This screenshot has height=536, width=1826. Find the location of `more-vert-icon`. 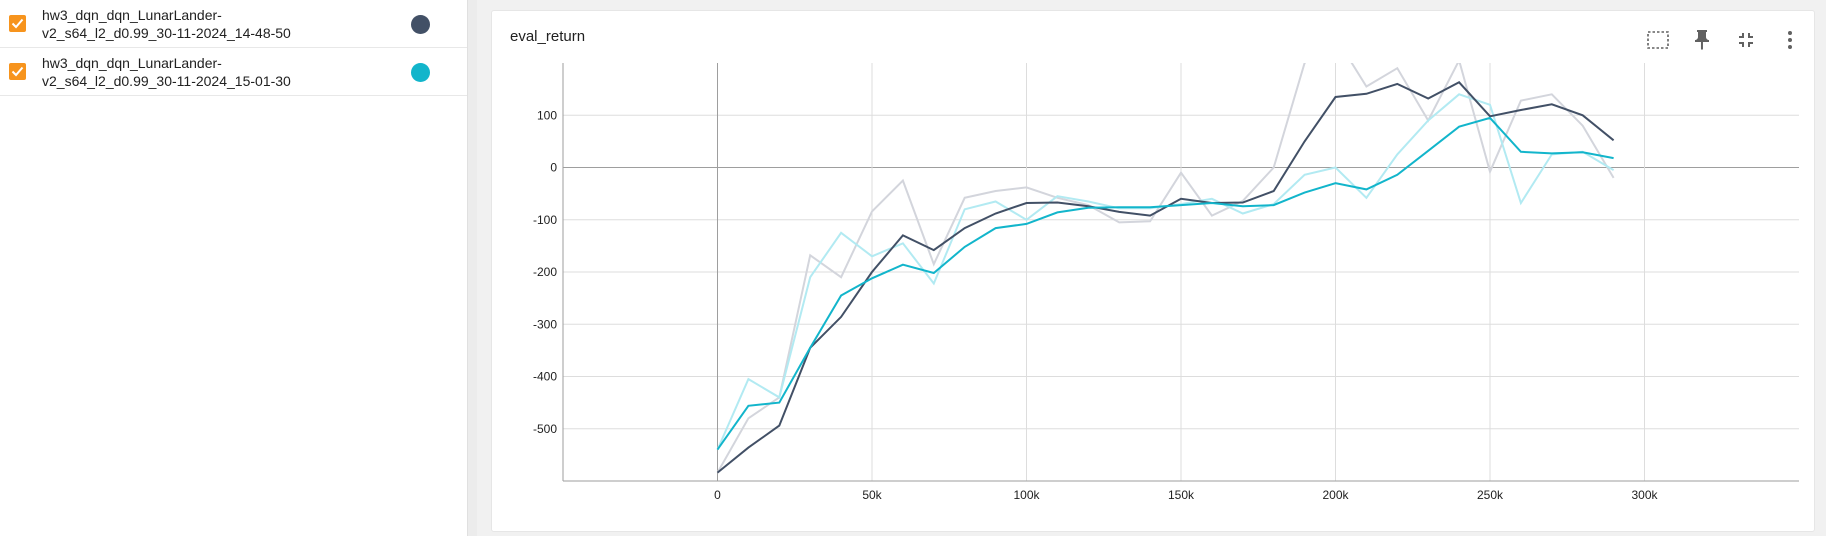

more-vert-icon is located at coordinates (1790, 40).